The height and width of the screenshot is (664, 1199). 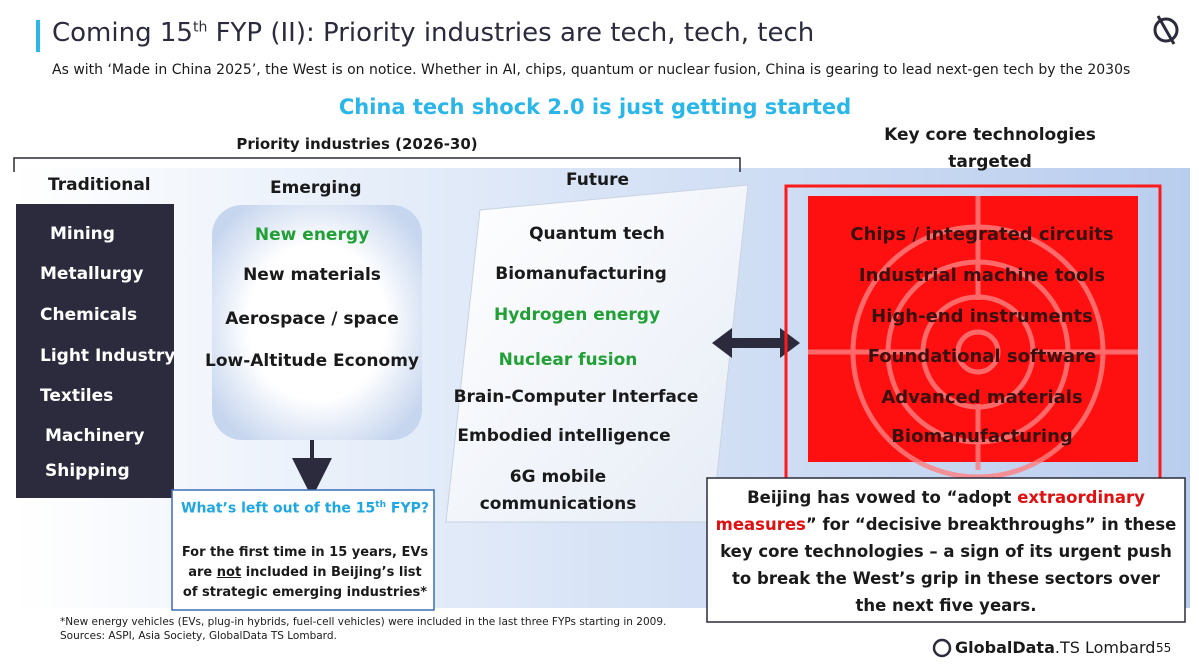 What do you see at coordinates (122, 33) in the screenshot?
I see `title-text: Coming 15` at bounding box center [122, 33].